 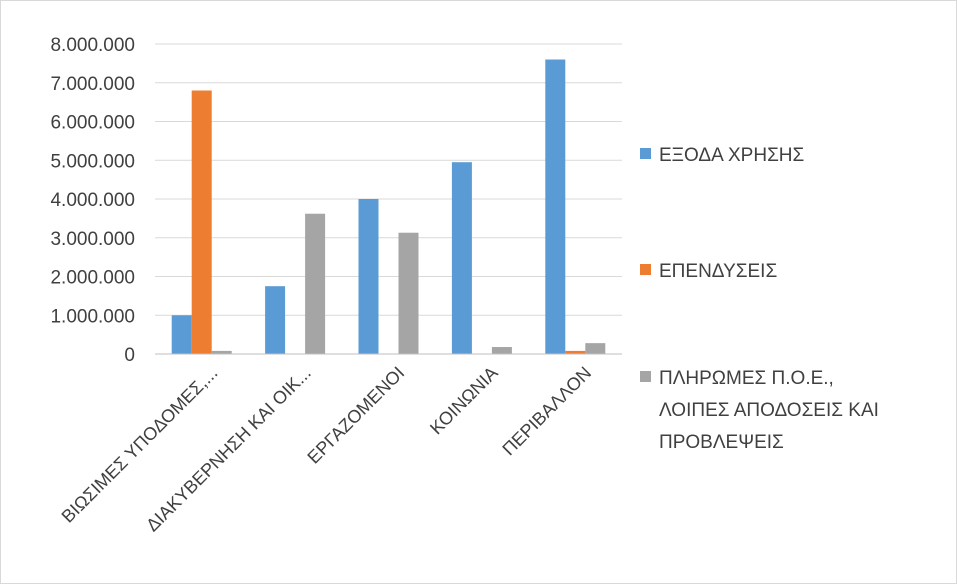 What do you see at coordinates (92, 123) in the screenshot?
I see `y-tick-label: 6.000.000` at bounding box center [92, 123].